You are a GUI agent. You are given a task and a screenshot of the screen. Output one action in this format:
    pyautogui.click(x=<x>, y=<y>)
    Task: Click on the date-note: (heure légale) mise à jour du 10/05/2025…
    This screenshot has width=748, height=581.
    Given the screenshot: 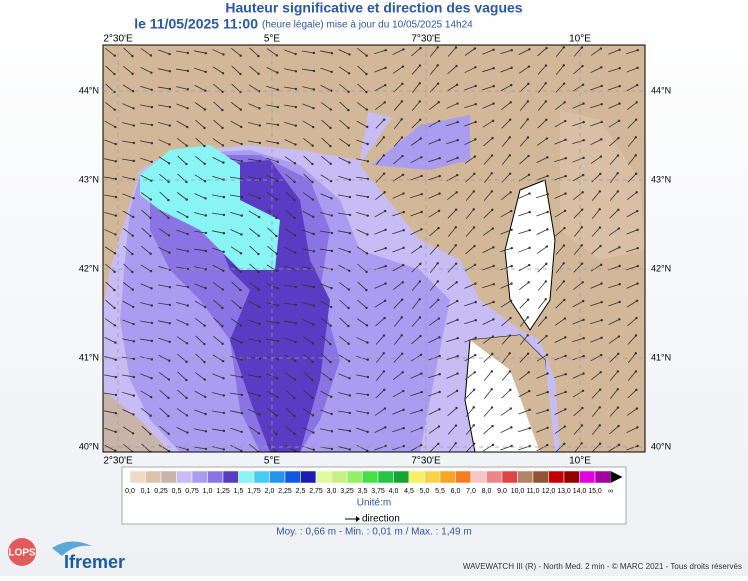 What is the action you would take?
    pyautogui.click(x=367, y=25)
    